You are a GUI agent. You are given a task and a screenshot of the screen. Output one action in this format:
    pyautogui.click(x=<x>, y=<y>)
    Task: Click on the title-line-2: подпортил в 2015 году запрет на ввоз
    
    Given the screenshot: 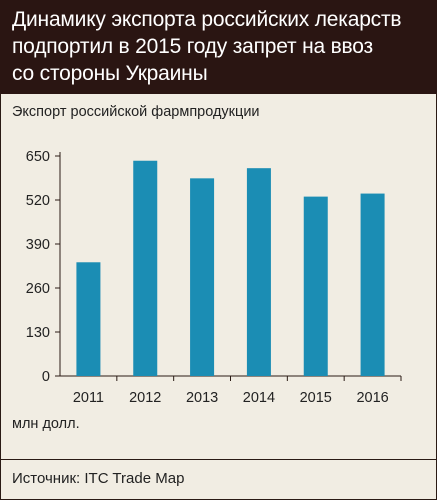 What is the action you would take?
    pyautogui.click(x=192, y=46)
    